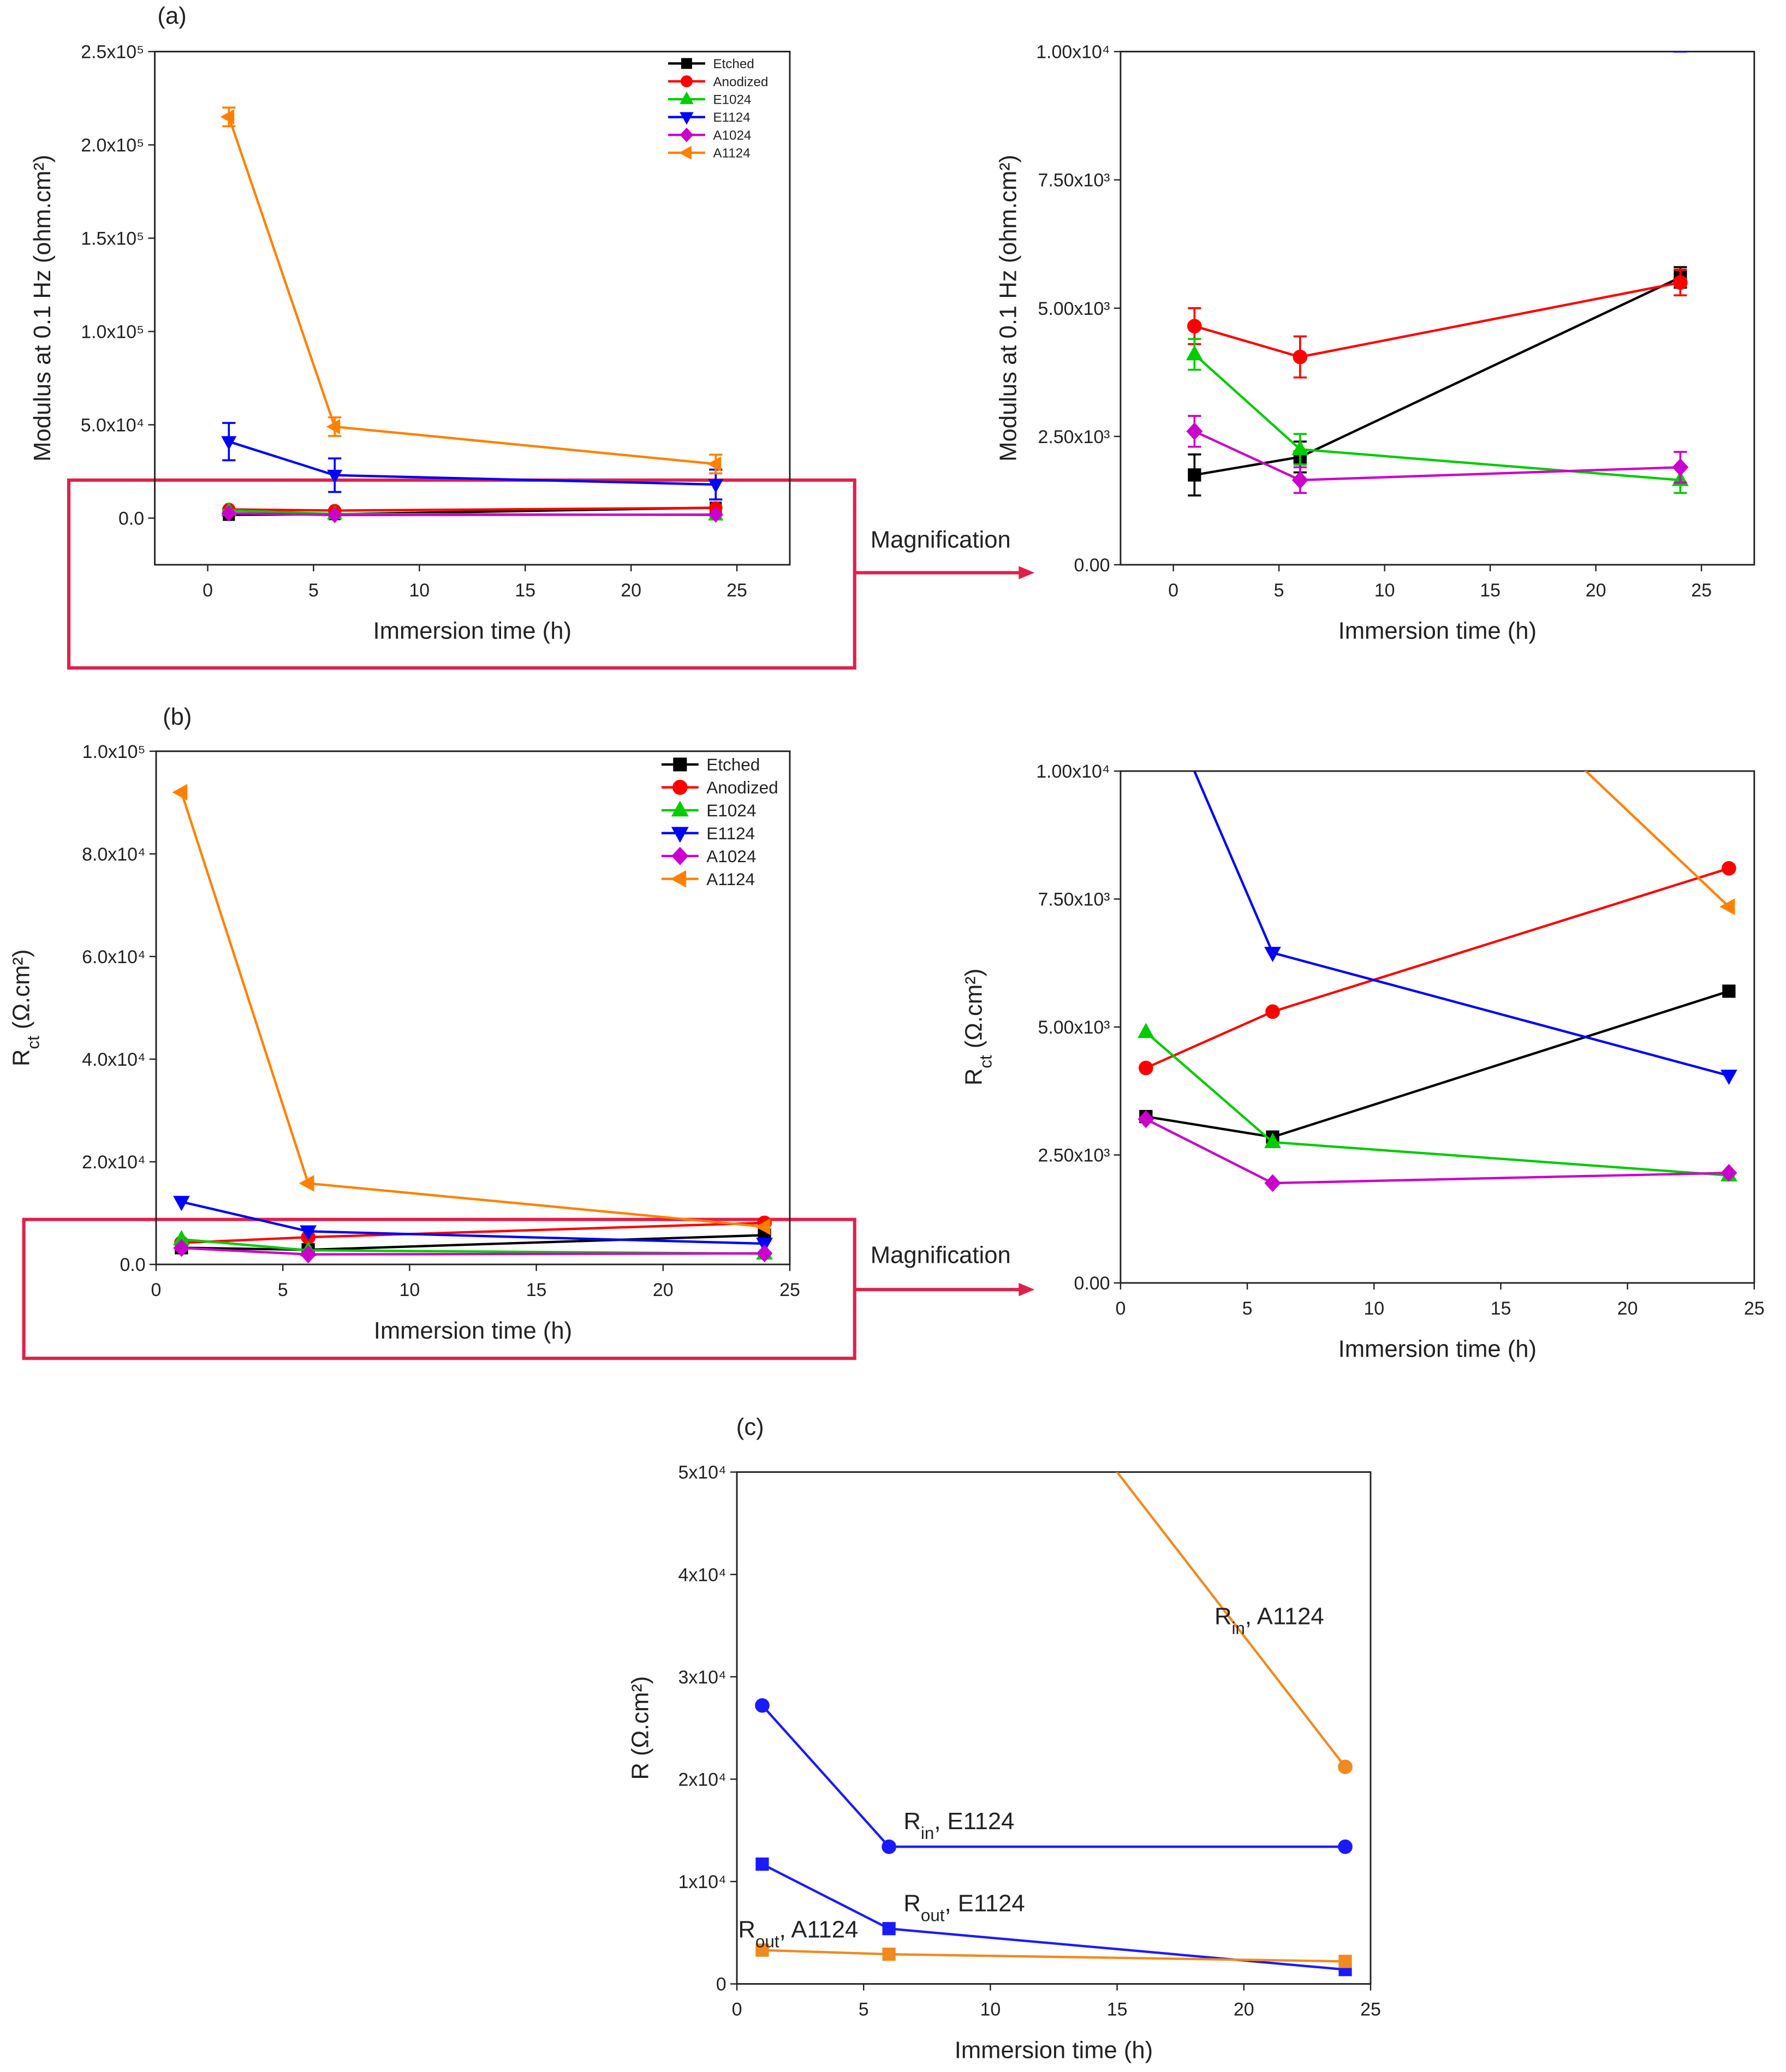 The height and width of the screenshot is (2072, 1786). I want to click on series-label: Rin, A1124, so click(1269, 1621).